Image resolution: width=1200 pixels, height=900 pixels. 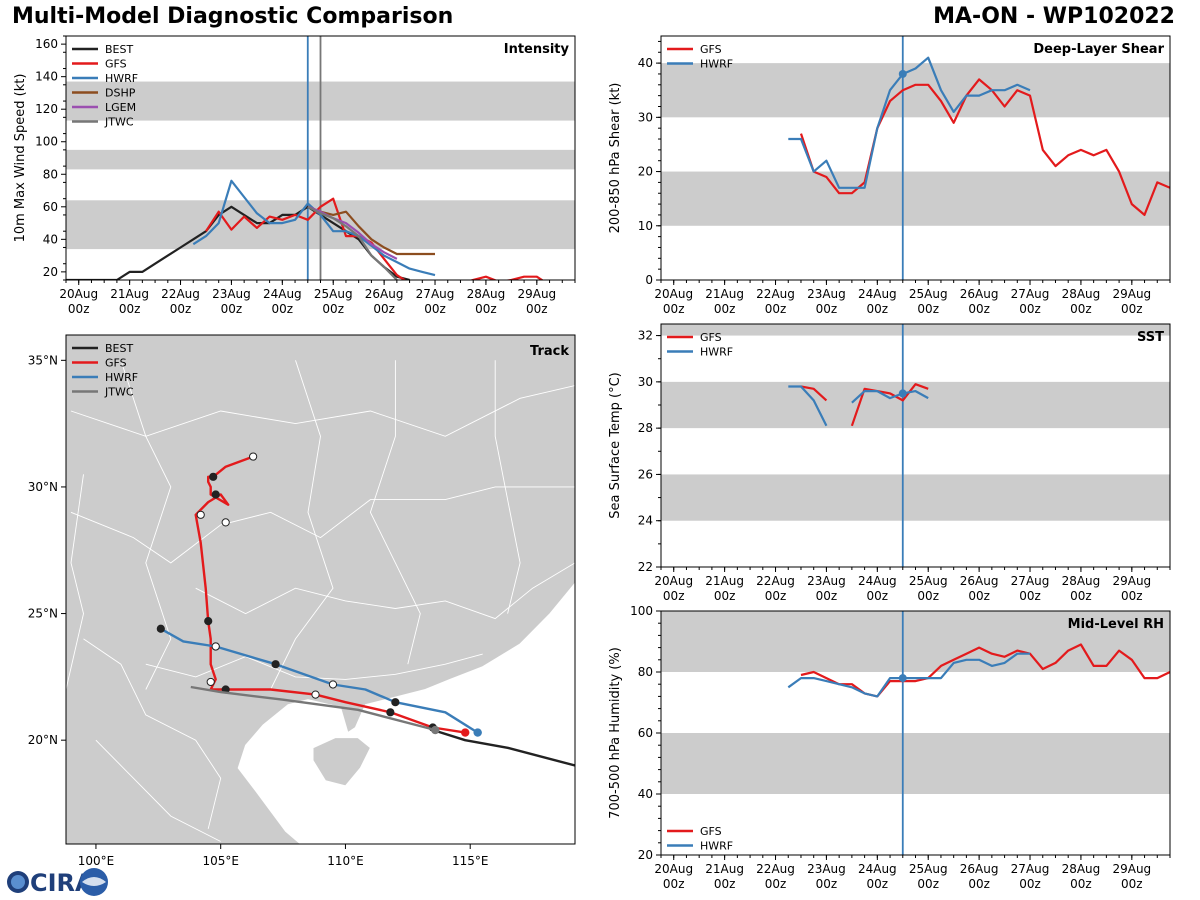 I want to click on shear-band, so click(x=915, y=90).